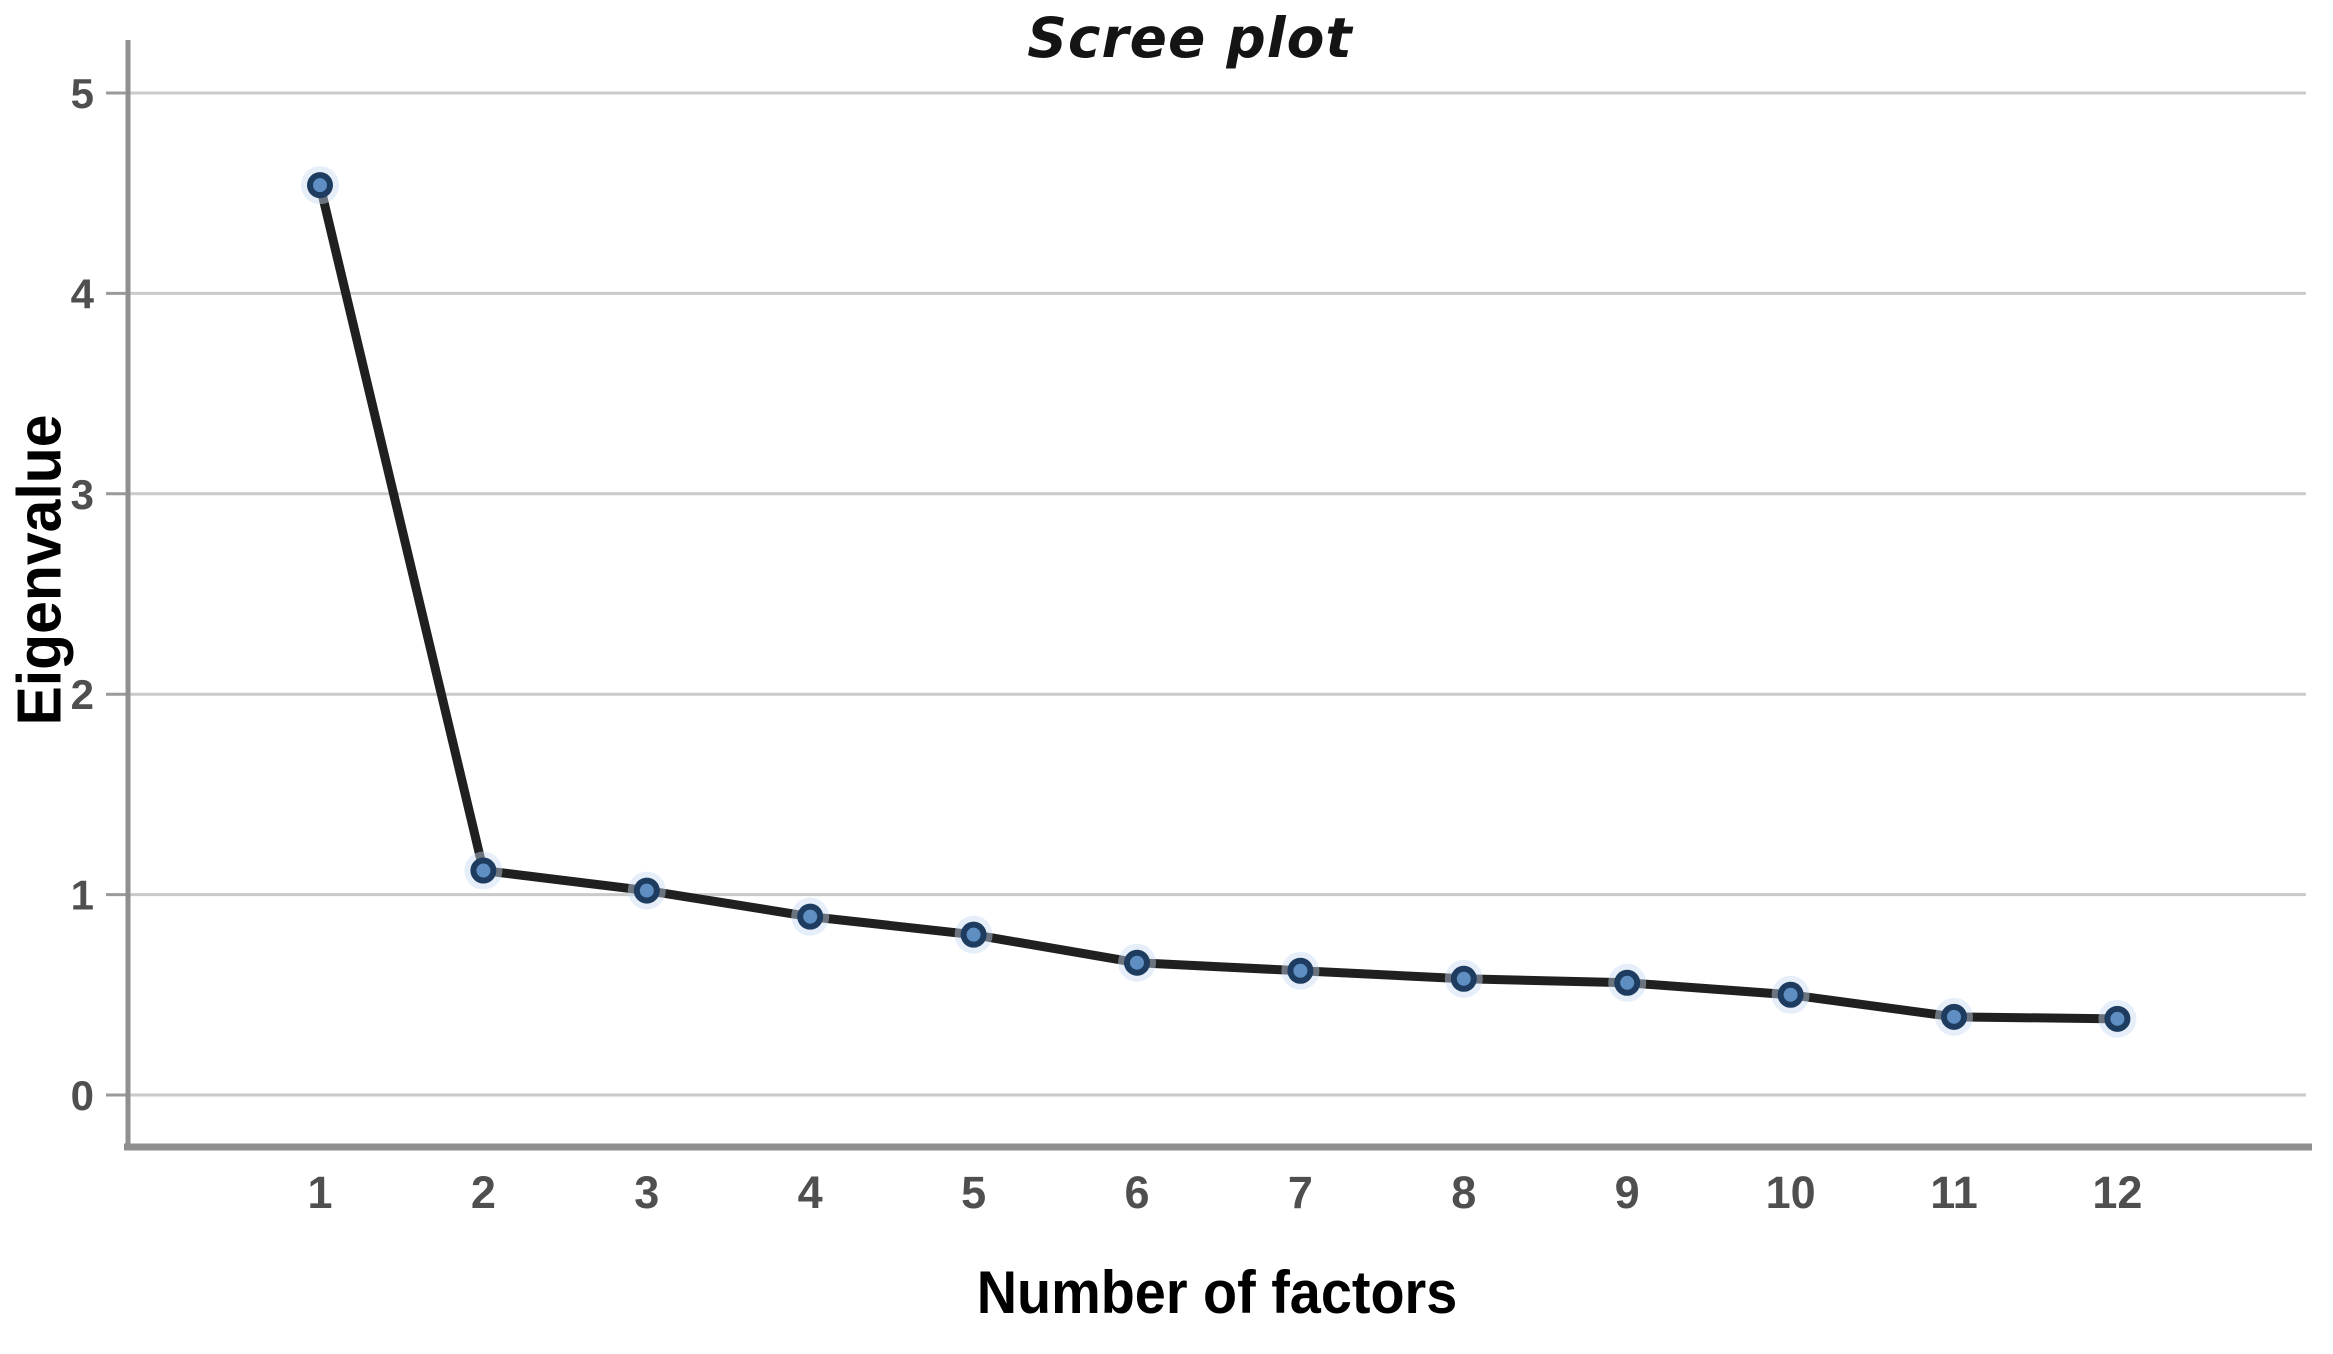  I want to click on y-tick-label: 4, so click(83, 293).